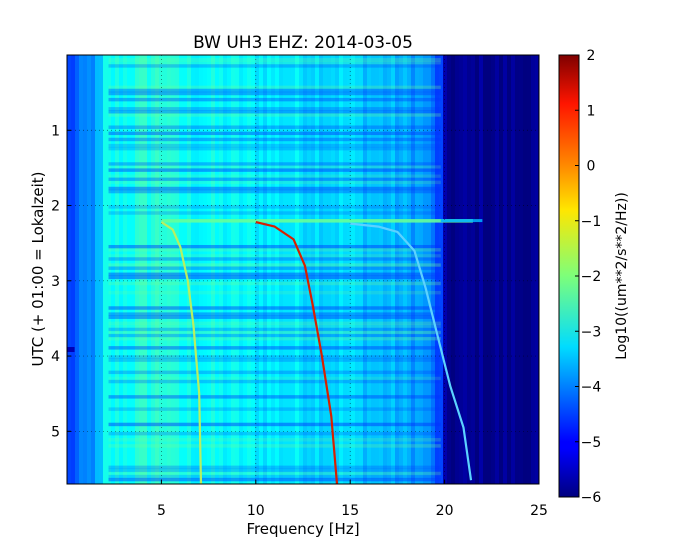 Image resolution: width=673 pixels, height=554 pixels. What do you see at coordinates (303, 43) in the screenshot?
I see `chart-title: BW UH3 EHZ: 2014-03-05` at bounding box center [303, 43].